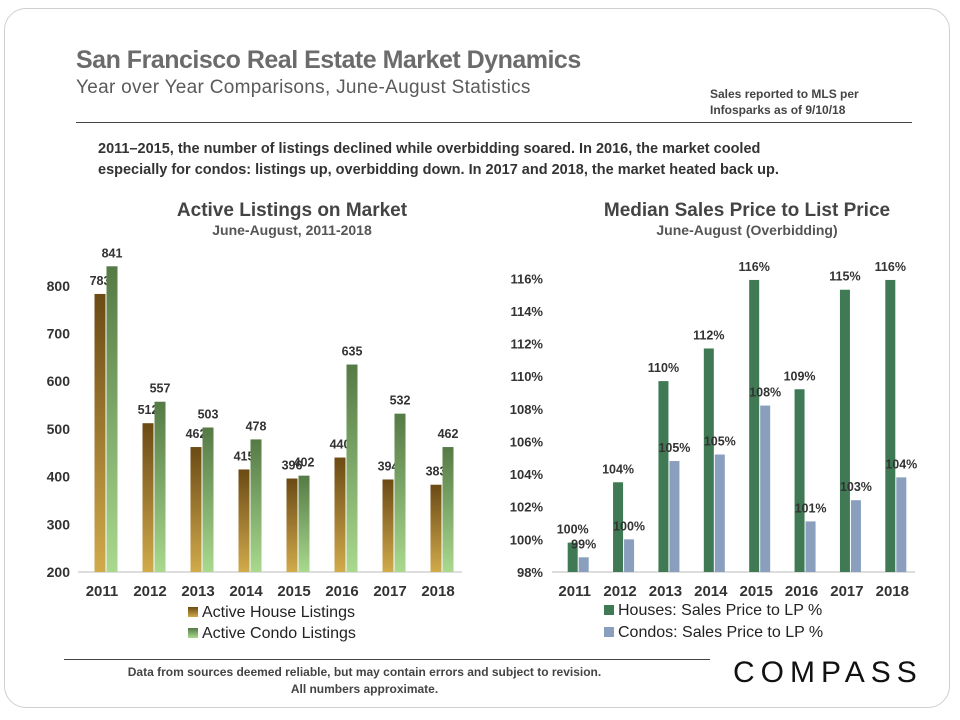 The image size is (960, 720). What do you see at coordinates (746, 230) in the screenshot?
I see `chart-subtitle-2: June-August (Overbidding)` at bounding box center [746, 230].